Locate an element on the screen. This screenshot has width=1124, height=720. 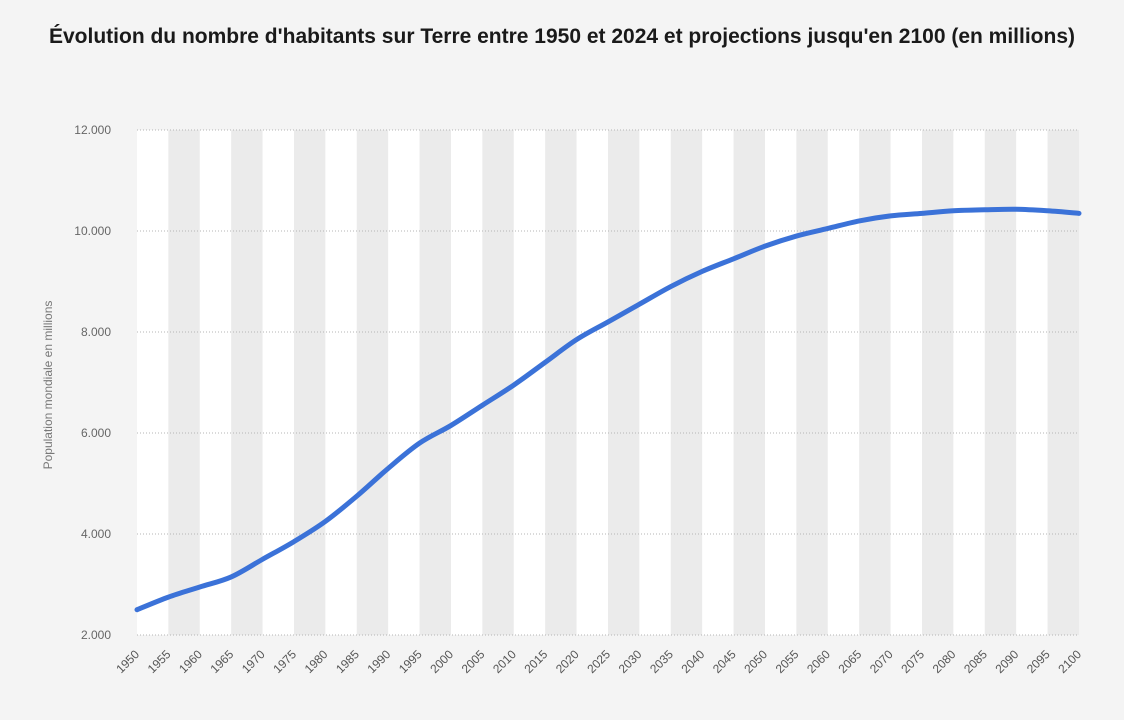
x-tick-label: 2015 is located at coordinates (536, 661).